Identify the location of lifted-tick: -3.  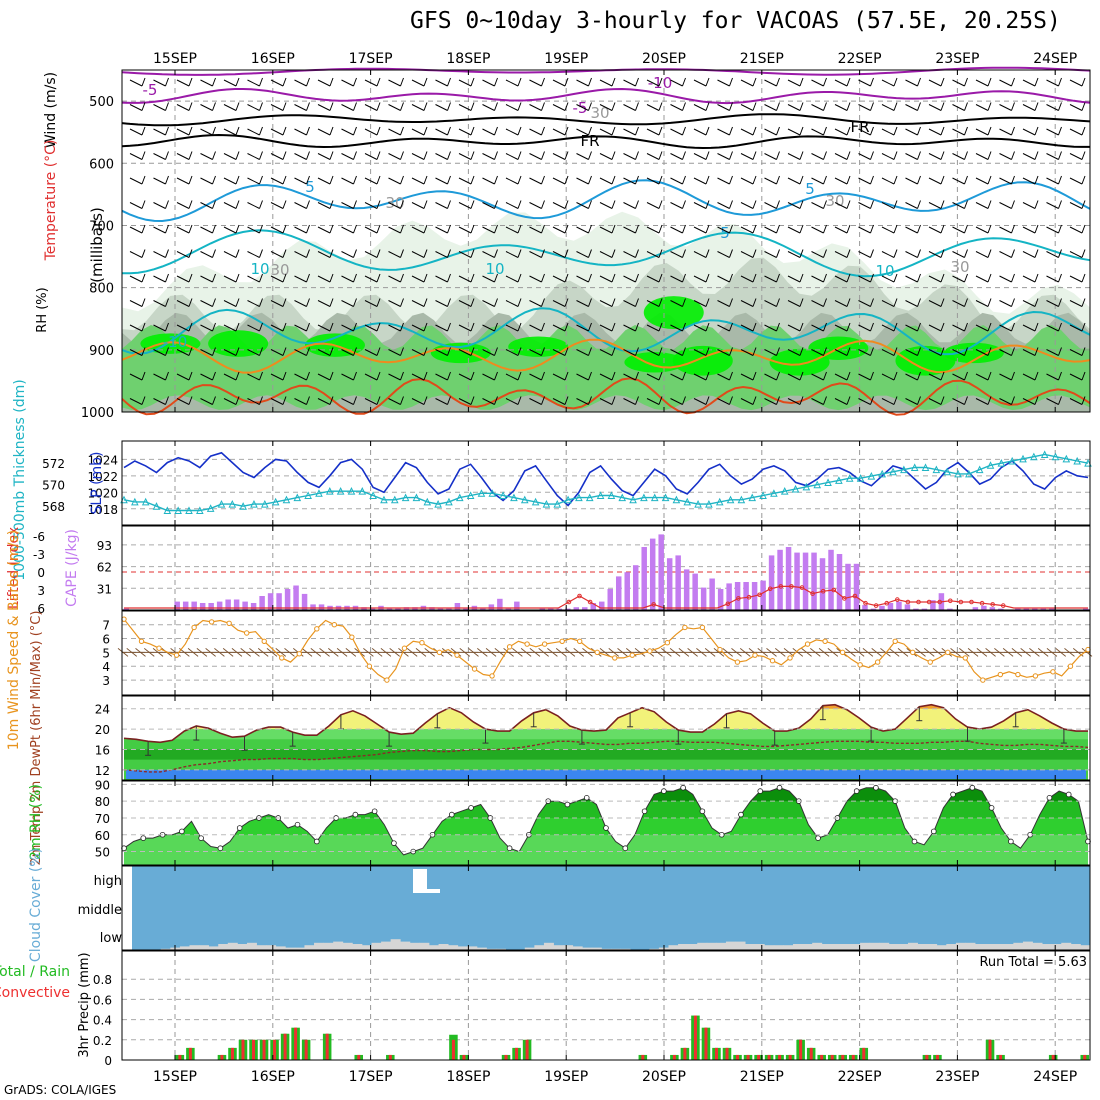
(39, 555).